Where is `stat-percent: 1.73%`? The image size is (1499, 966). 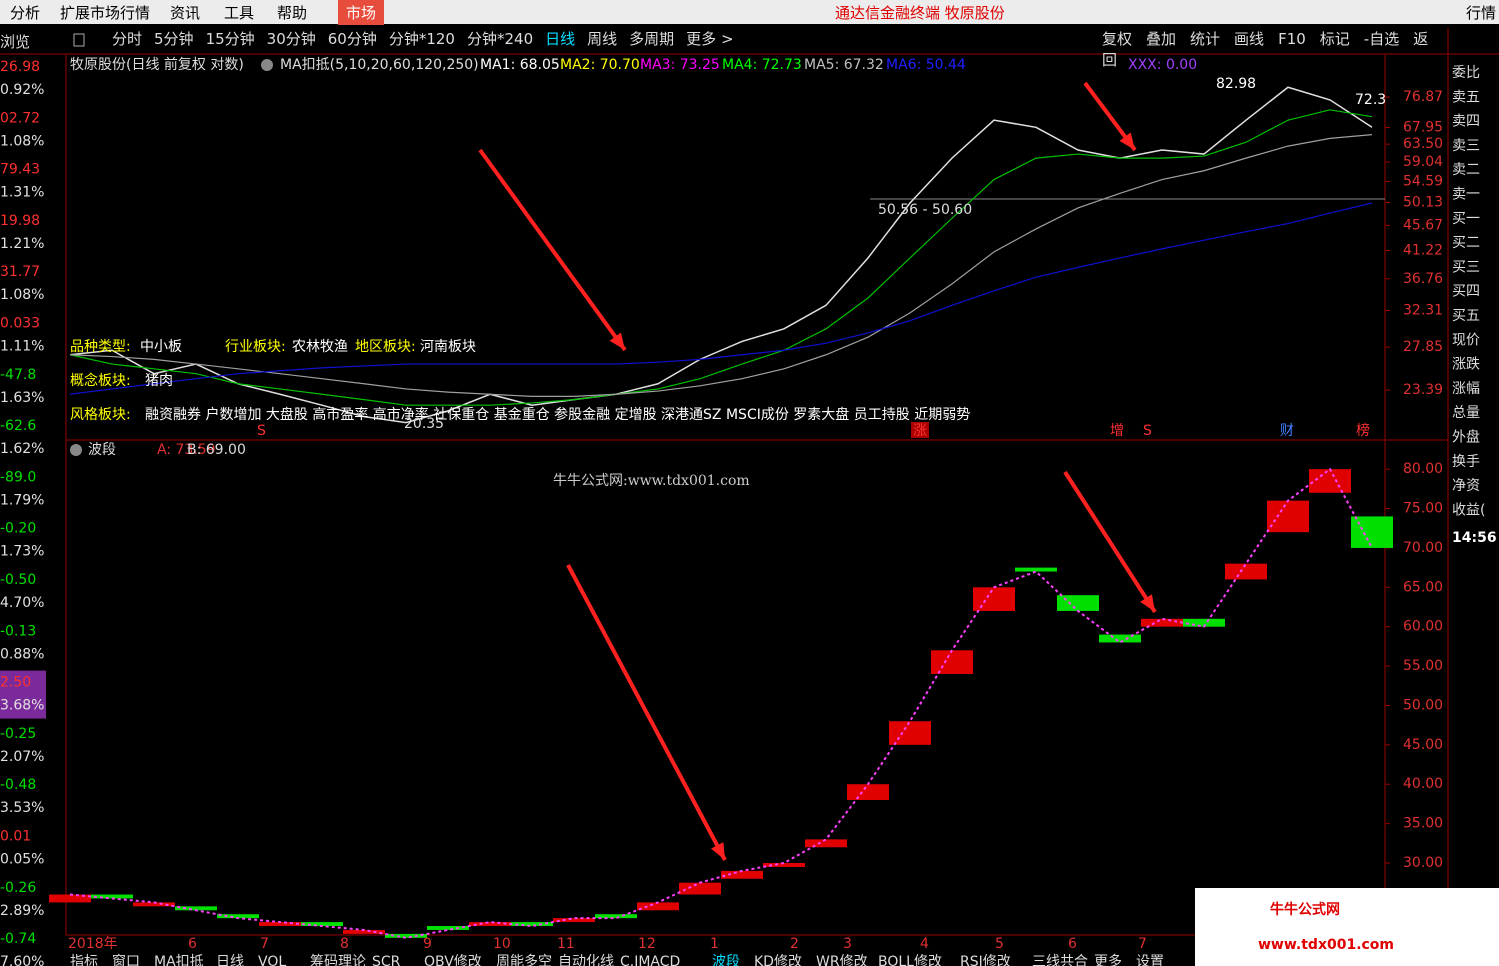
stat-percent: 1.73% is located at coordinates (22, 552).